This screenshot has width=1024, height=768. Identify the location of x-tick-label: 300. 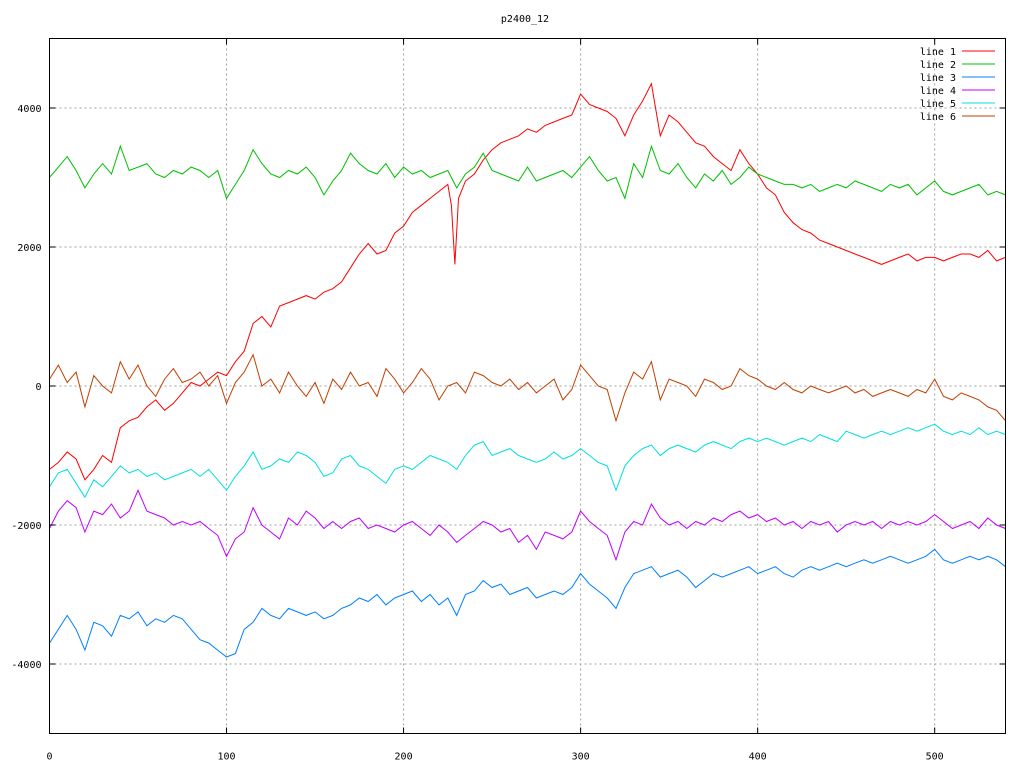
(581, 757).